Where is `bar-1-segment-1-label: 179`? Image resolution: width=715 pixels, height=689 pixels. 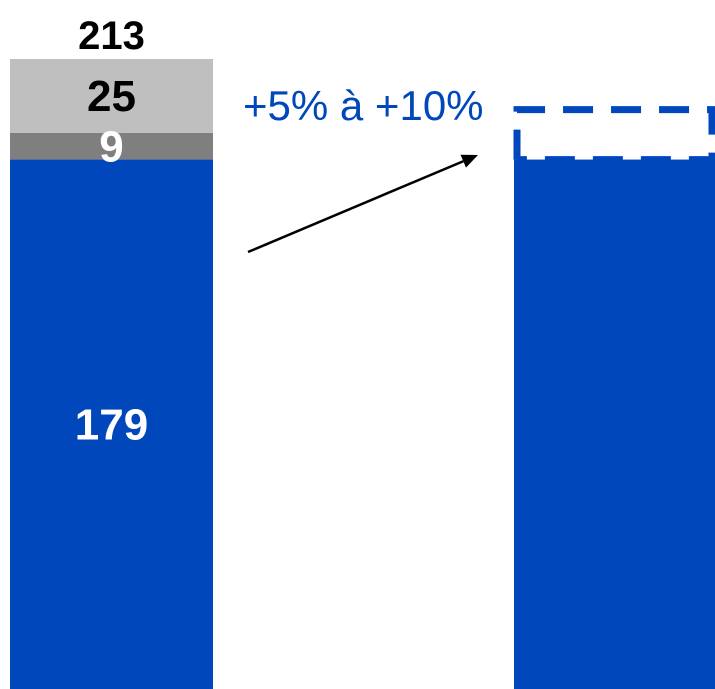
bar-1-segment-1-label: 179 is located at coordinates (111, 424).